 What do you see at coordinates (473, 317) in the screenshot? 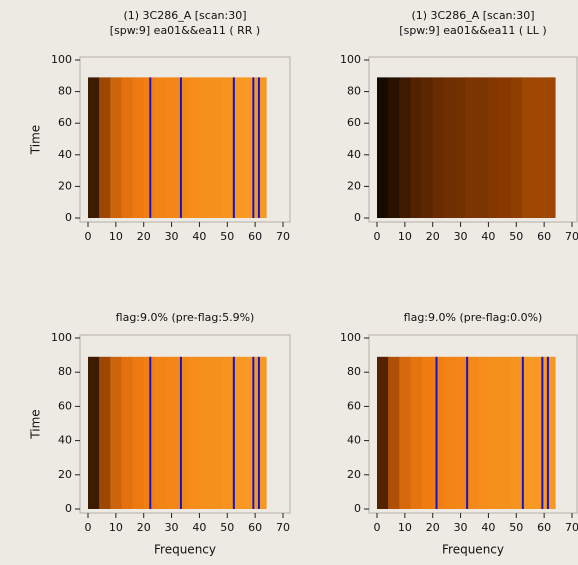
I see `panel-title: flag:9.0% (pre-flag:0.0%)` at bounding box center [473, 317].